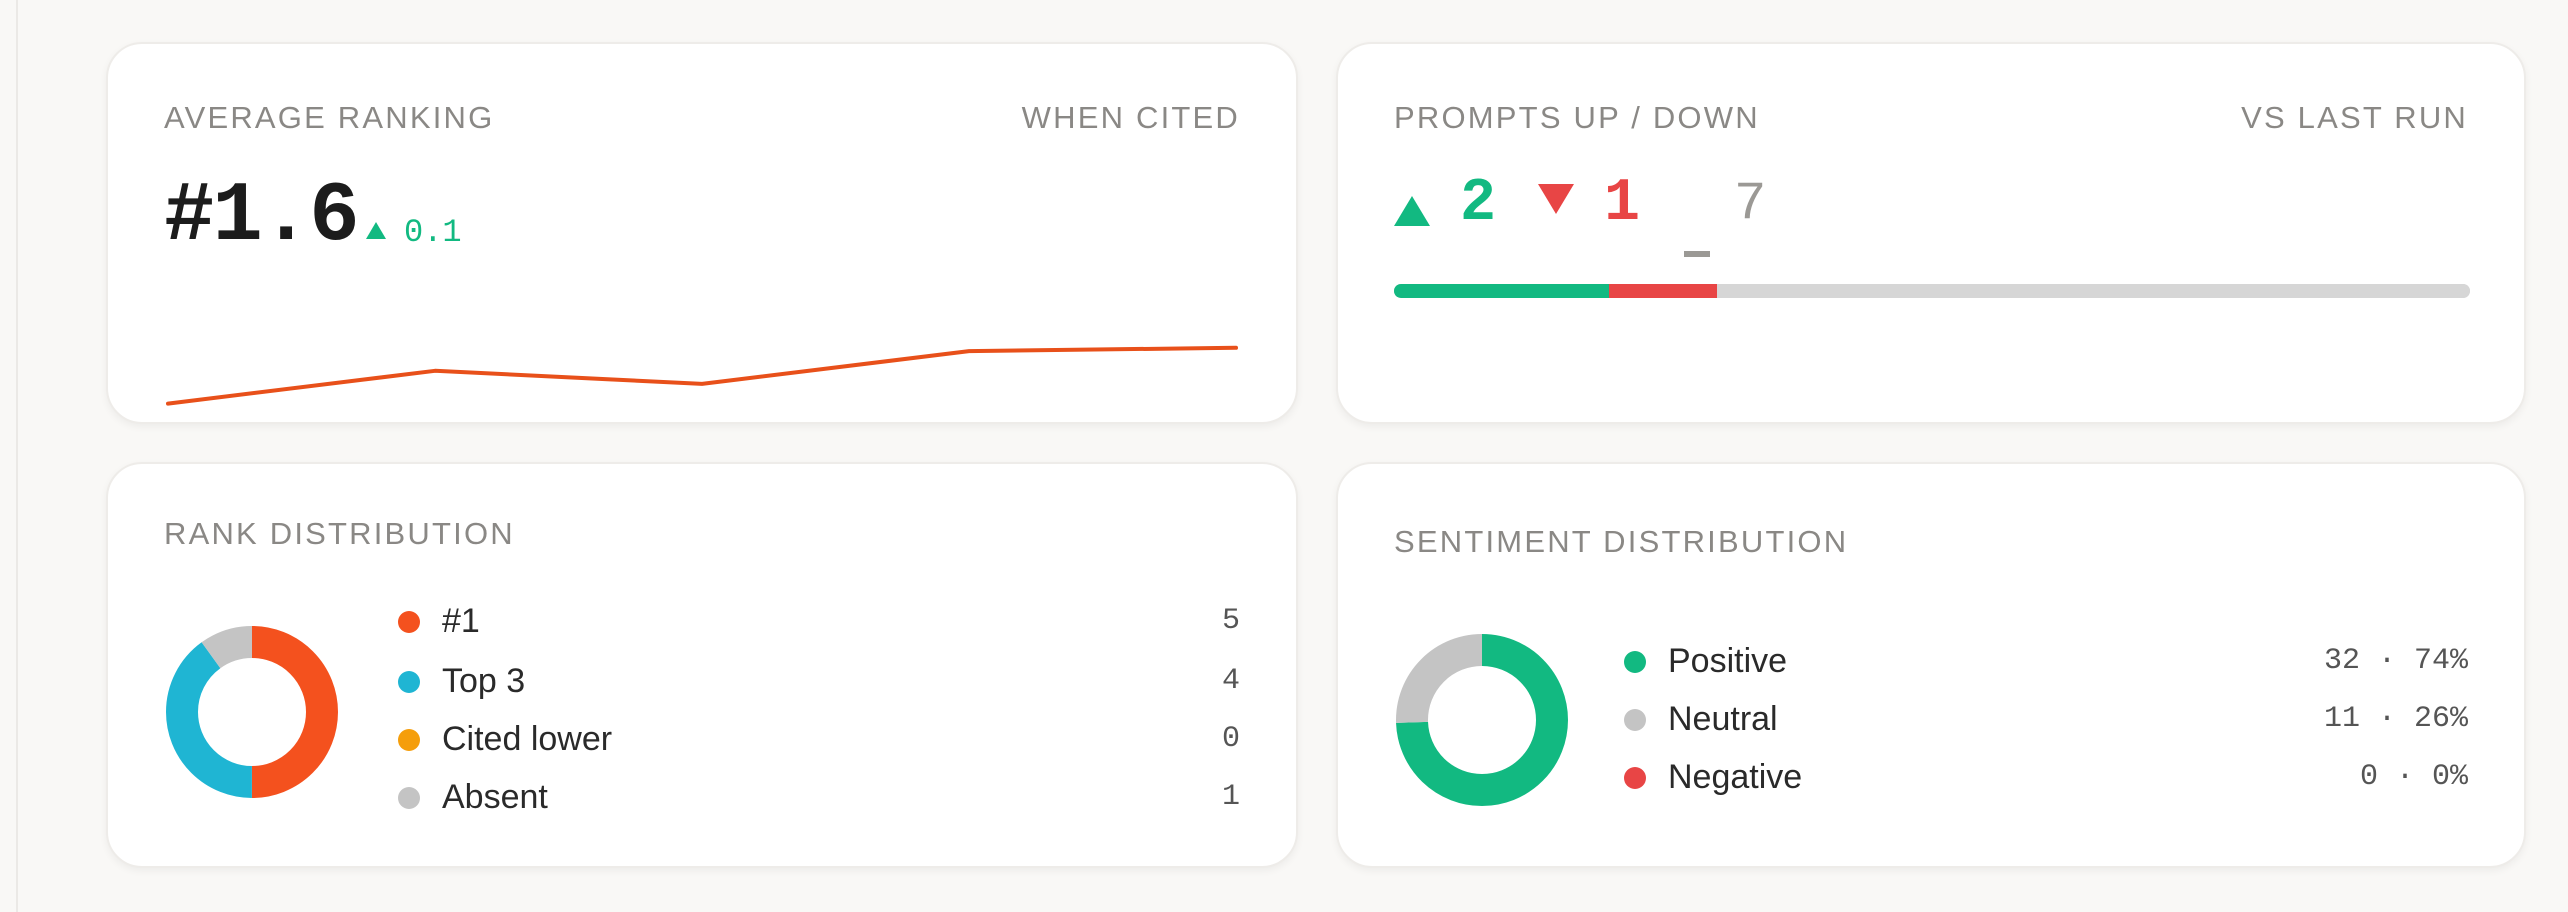 This screenshot has height=912, width=2568. What do you see at coordinates (1556, 199) in the screenshot?
I see `arrow-down-icon` at bounding box center [1556, 199].